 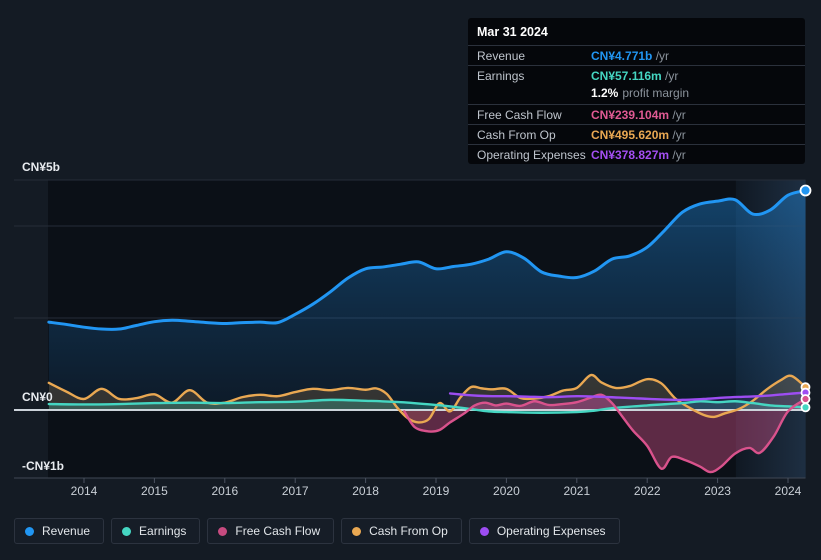 What do you see at coordinates (519, 114) in the screenshot?
I see `tooltip-label: Free Cash Flow` at bounding box center [519, 114].